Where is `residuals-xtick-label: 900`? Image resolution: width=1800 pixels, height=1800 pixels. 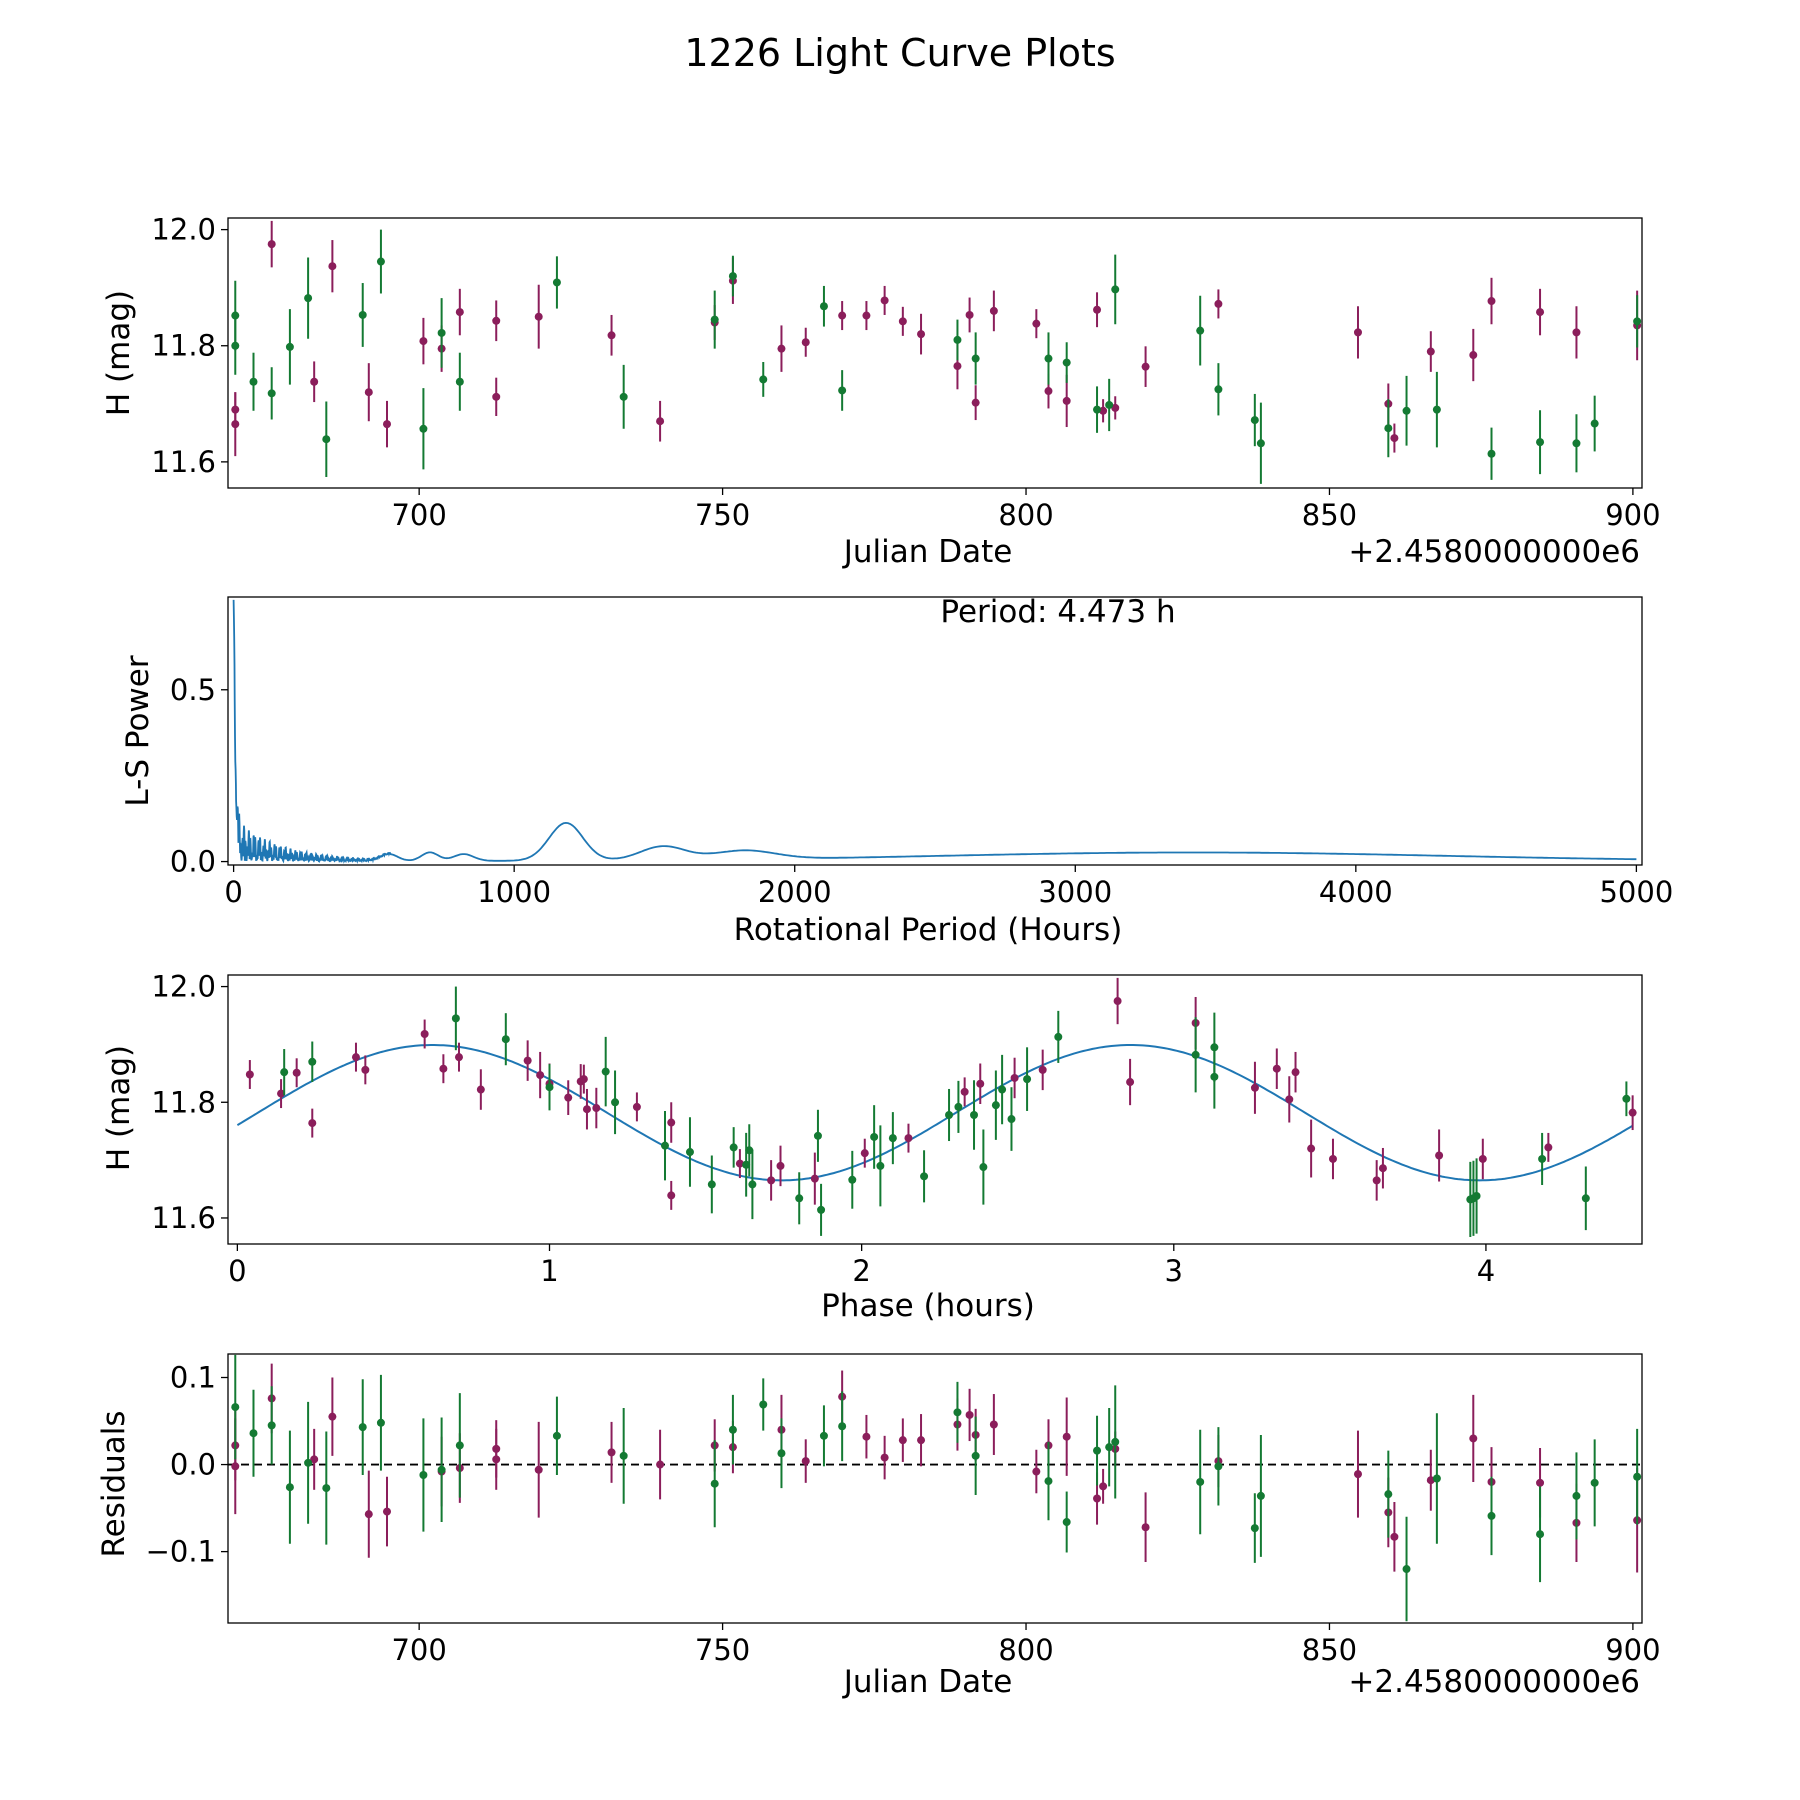 residuals-xtick-label: 900 is located at coordinates (1632, 1650).